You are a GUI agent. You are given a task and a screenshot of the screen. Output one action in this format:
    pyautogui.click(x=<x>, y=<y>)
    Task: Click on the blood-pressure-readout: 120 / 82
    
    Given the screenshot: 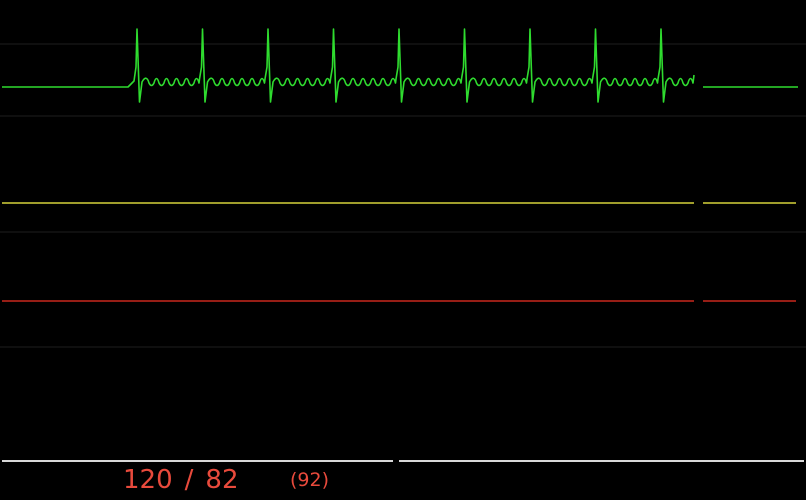 What is the action you would take?
    pyautogui.click(x=181, y=480)
    